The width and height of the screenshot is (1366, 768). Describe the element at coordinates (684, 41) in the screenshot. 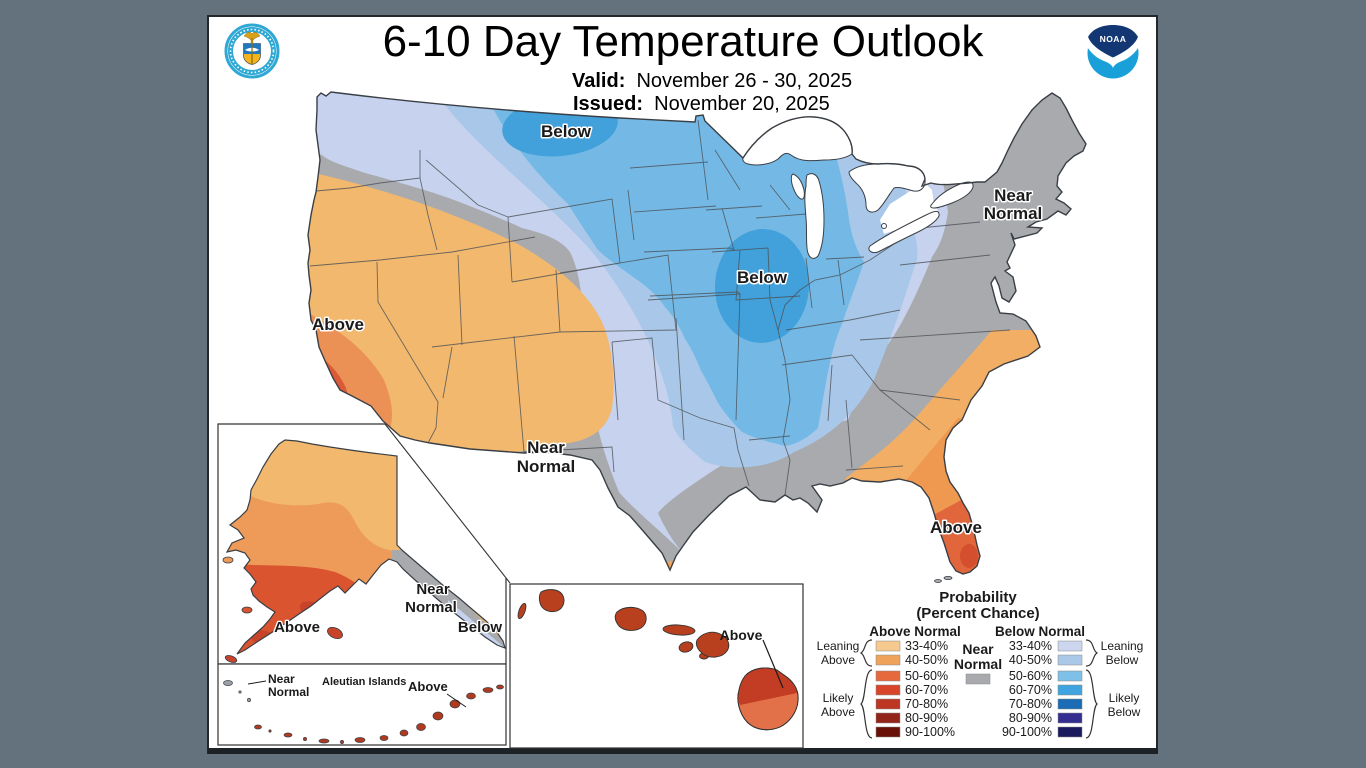

I see `svg-text: 6-10 Day Temperature Outlook` at that location.